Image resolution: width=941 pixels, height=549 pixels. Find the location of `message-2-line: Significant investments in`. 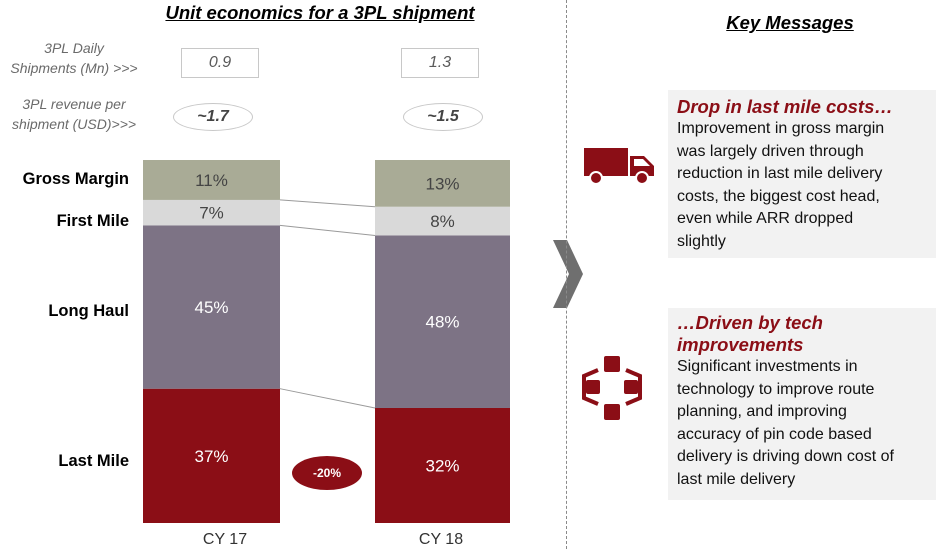

message-2-line: Significant investments in is located at coordinates (767, 366).